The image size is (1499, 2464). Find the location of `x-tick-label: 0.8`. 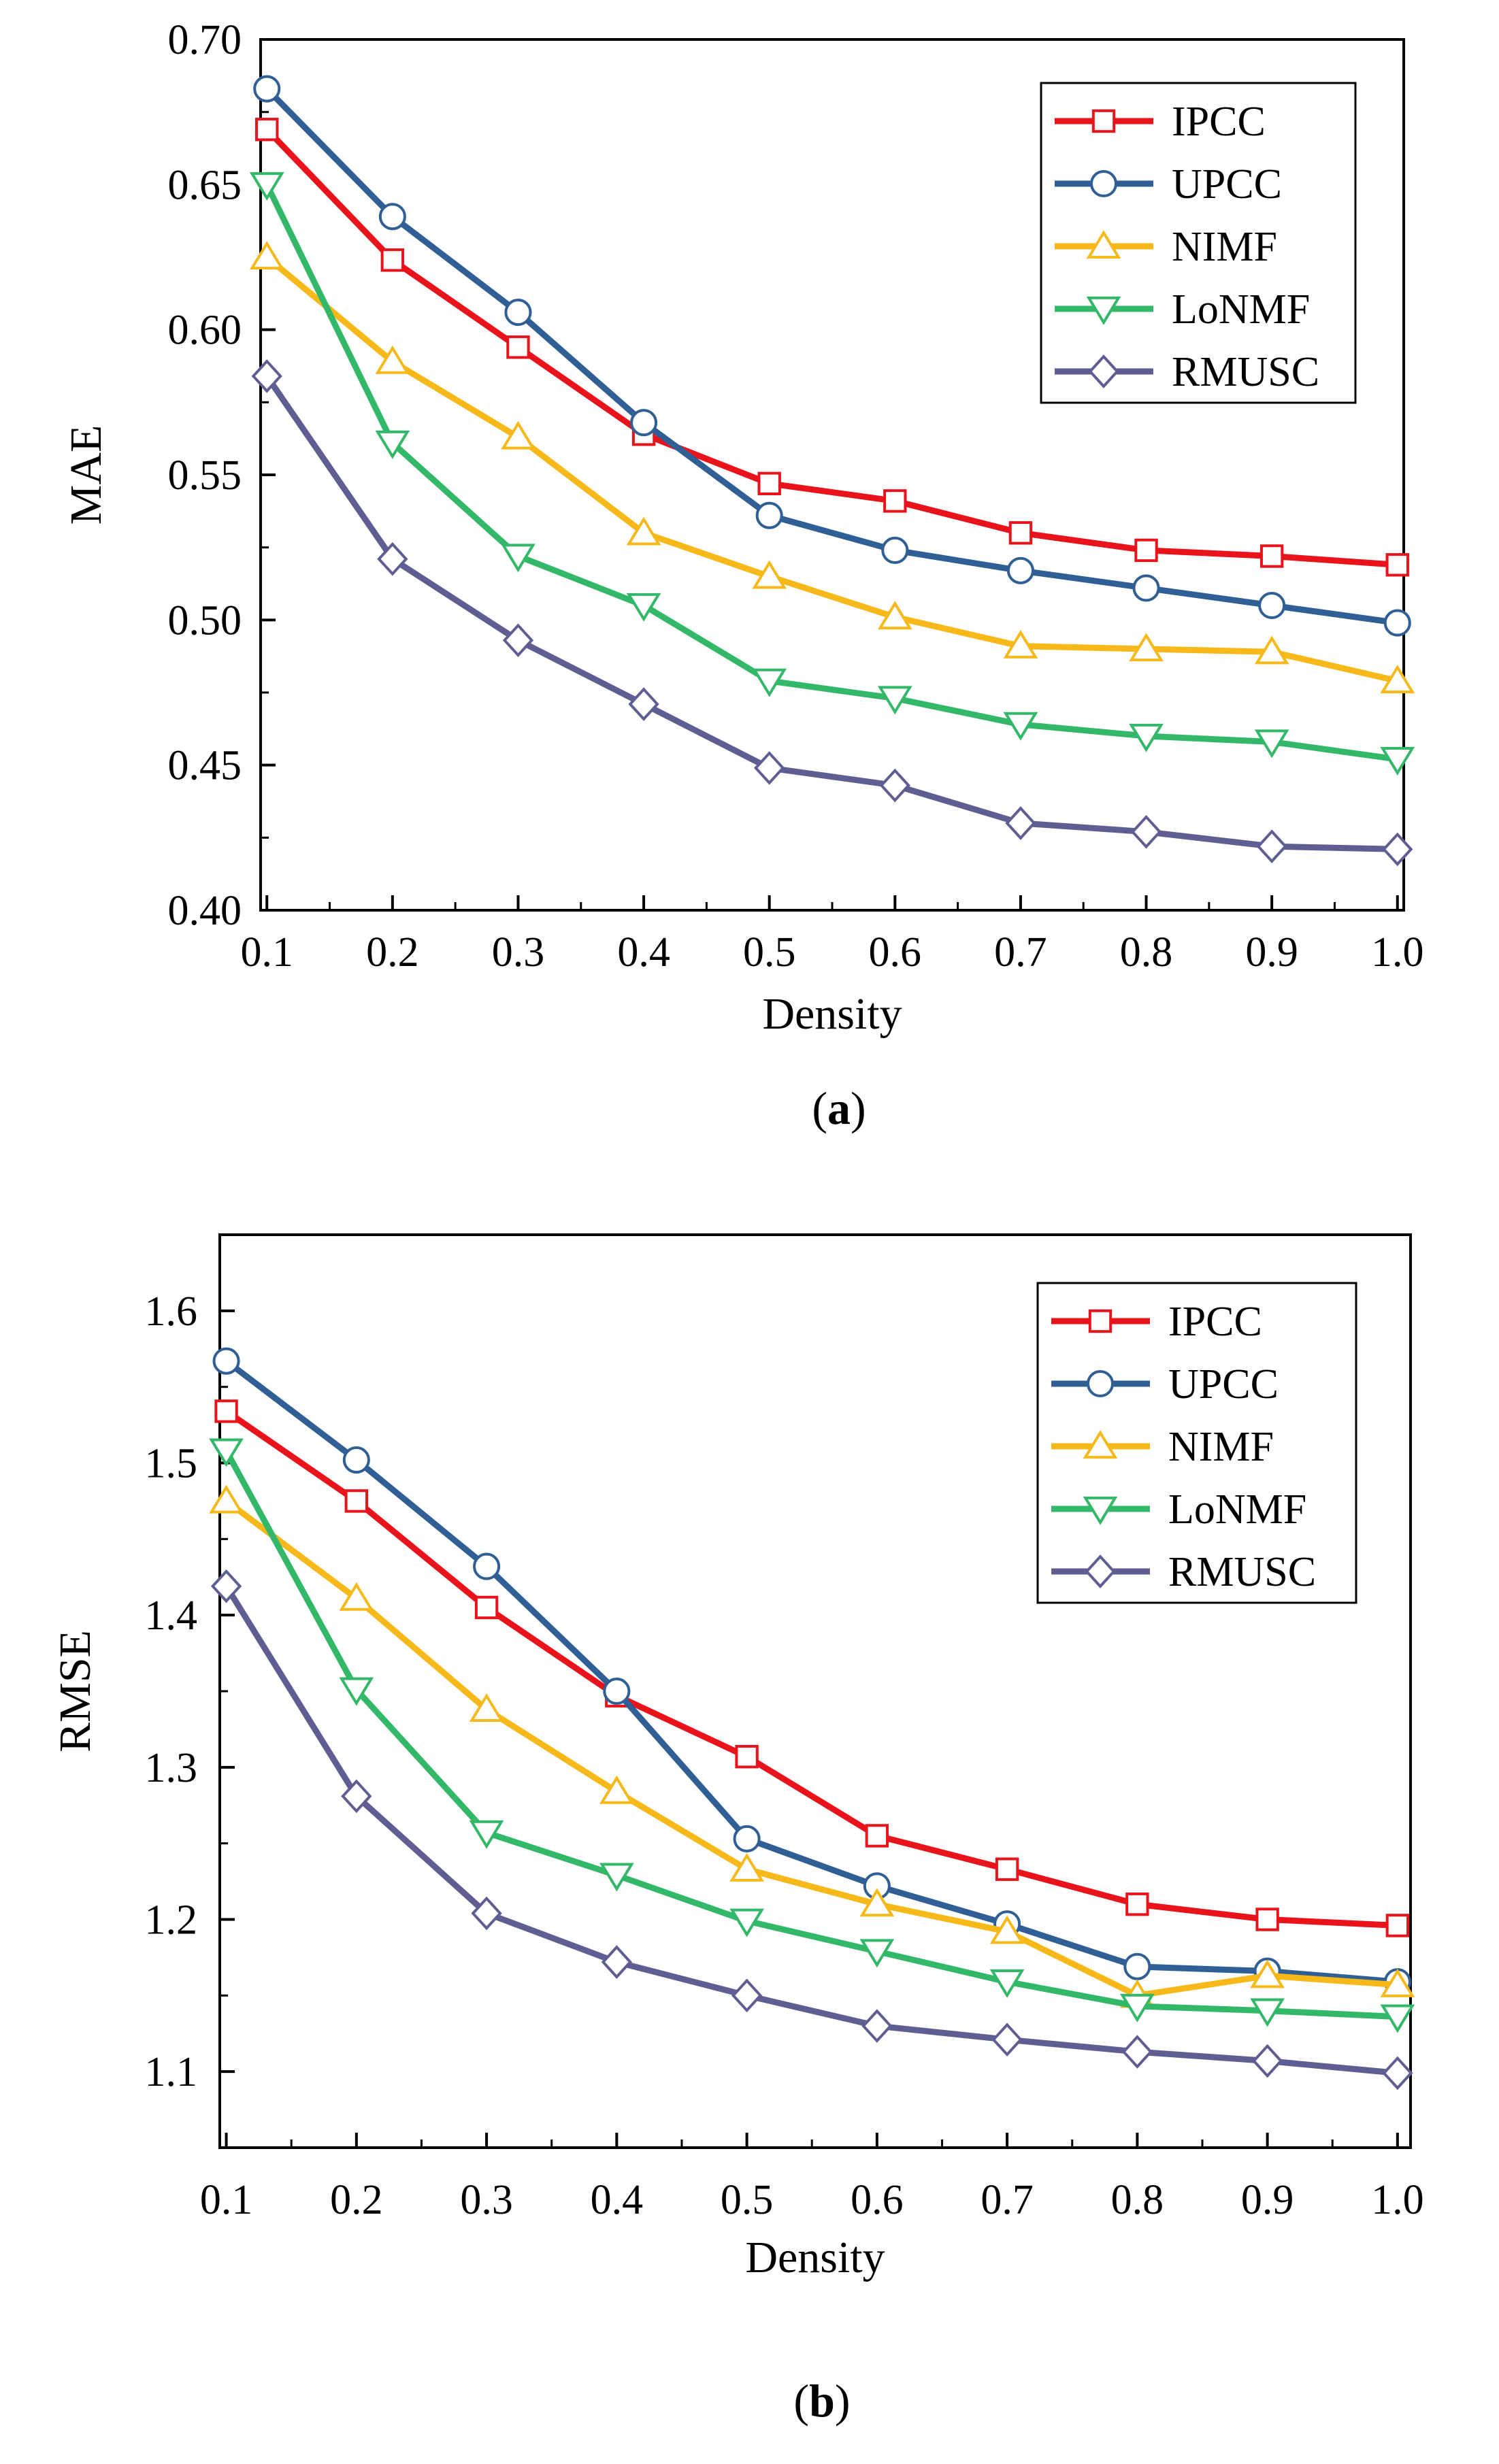

x-tick-label: 0.8 is located at coordinates (1137, 2200).